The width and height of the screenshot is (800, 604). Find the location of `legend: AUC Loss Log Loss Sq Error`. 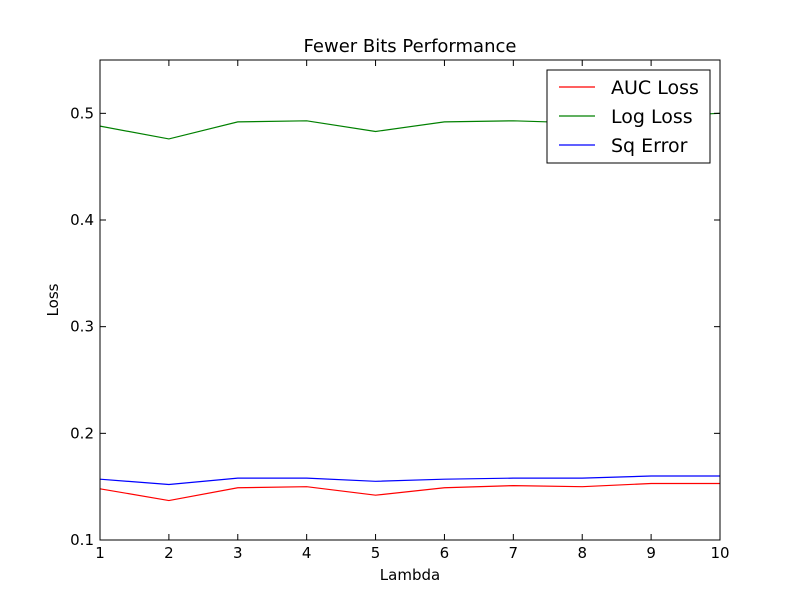

legend: AUC Loss Log Loss Sq Error is located at coordinates (628, 116).